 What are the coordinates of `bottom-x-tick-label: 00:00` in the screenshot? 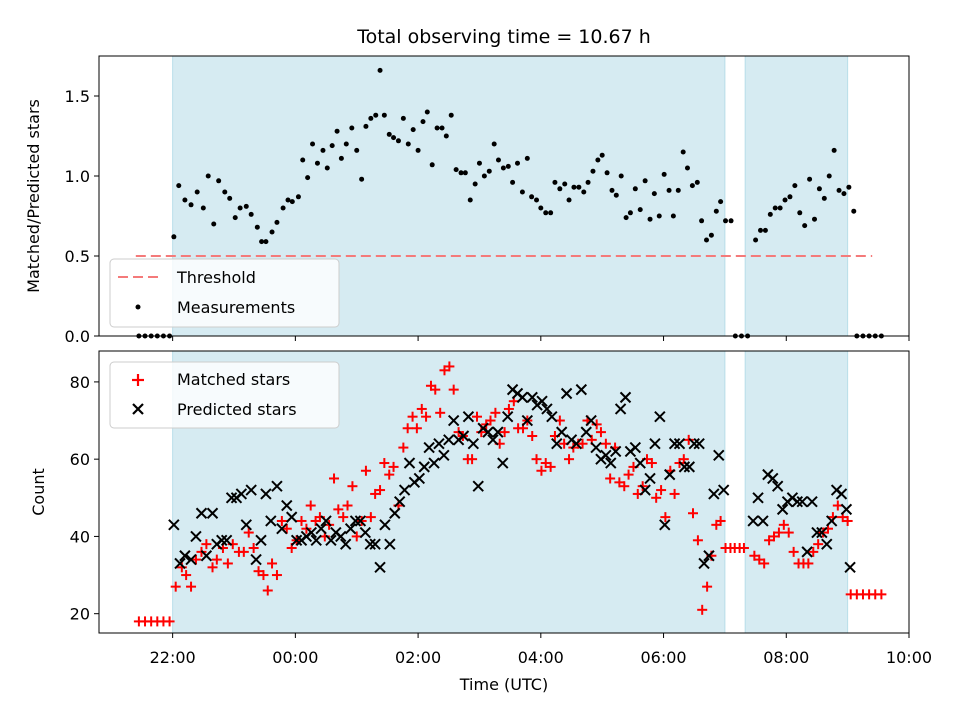 It's located at (295, 657).